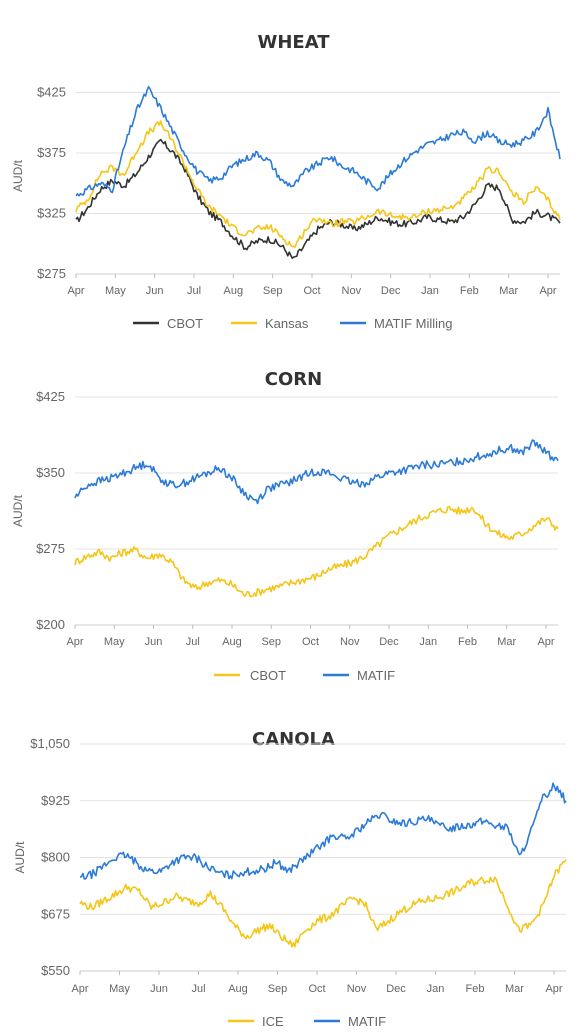 Image resolution: width=587 pixels, height=1032 pixels. Describe the element at coordinates (50, 743) in the screenshot. I see `y-tick-label: $1,050` at that location.